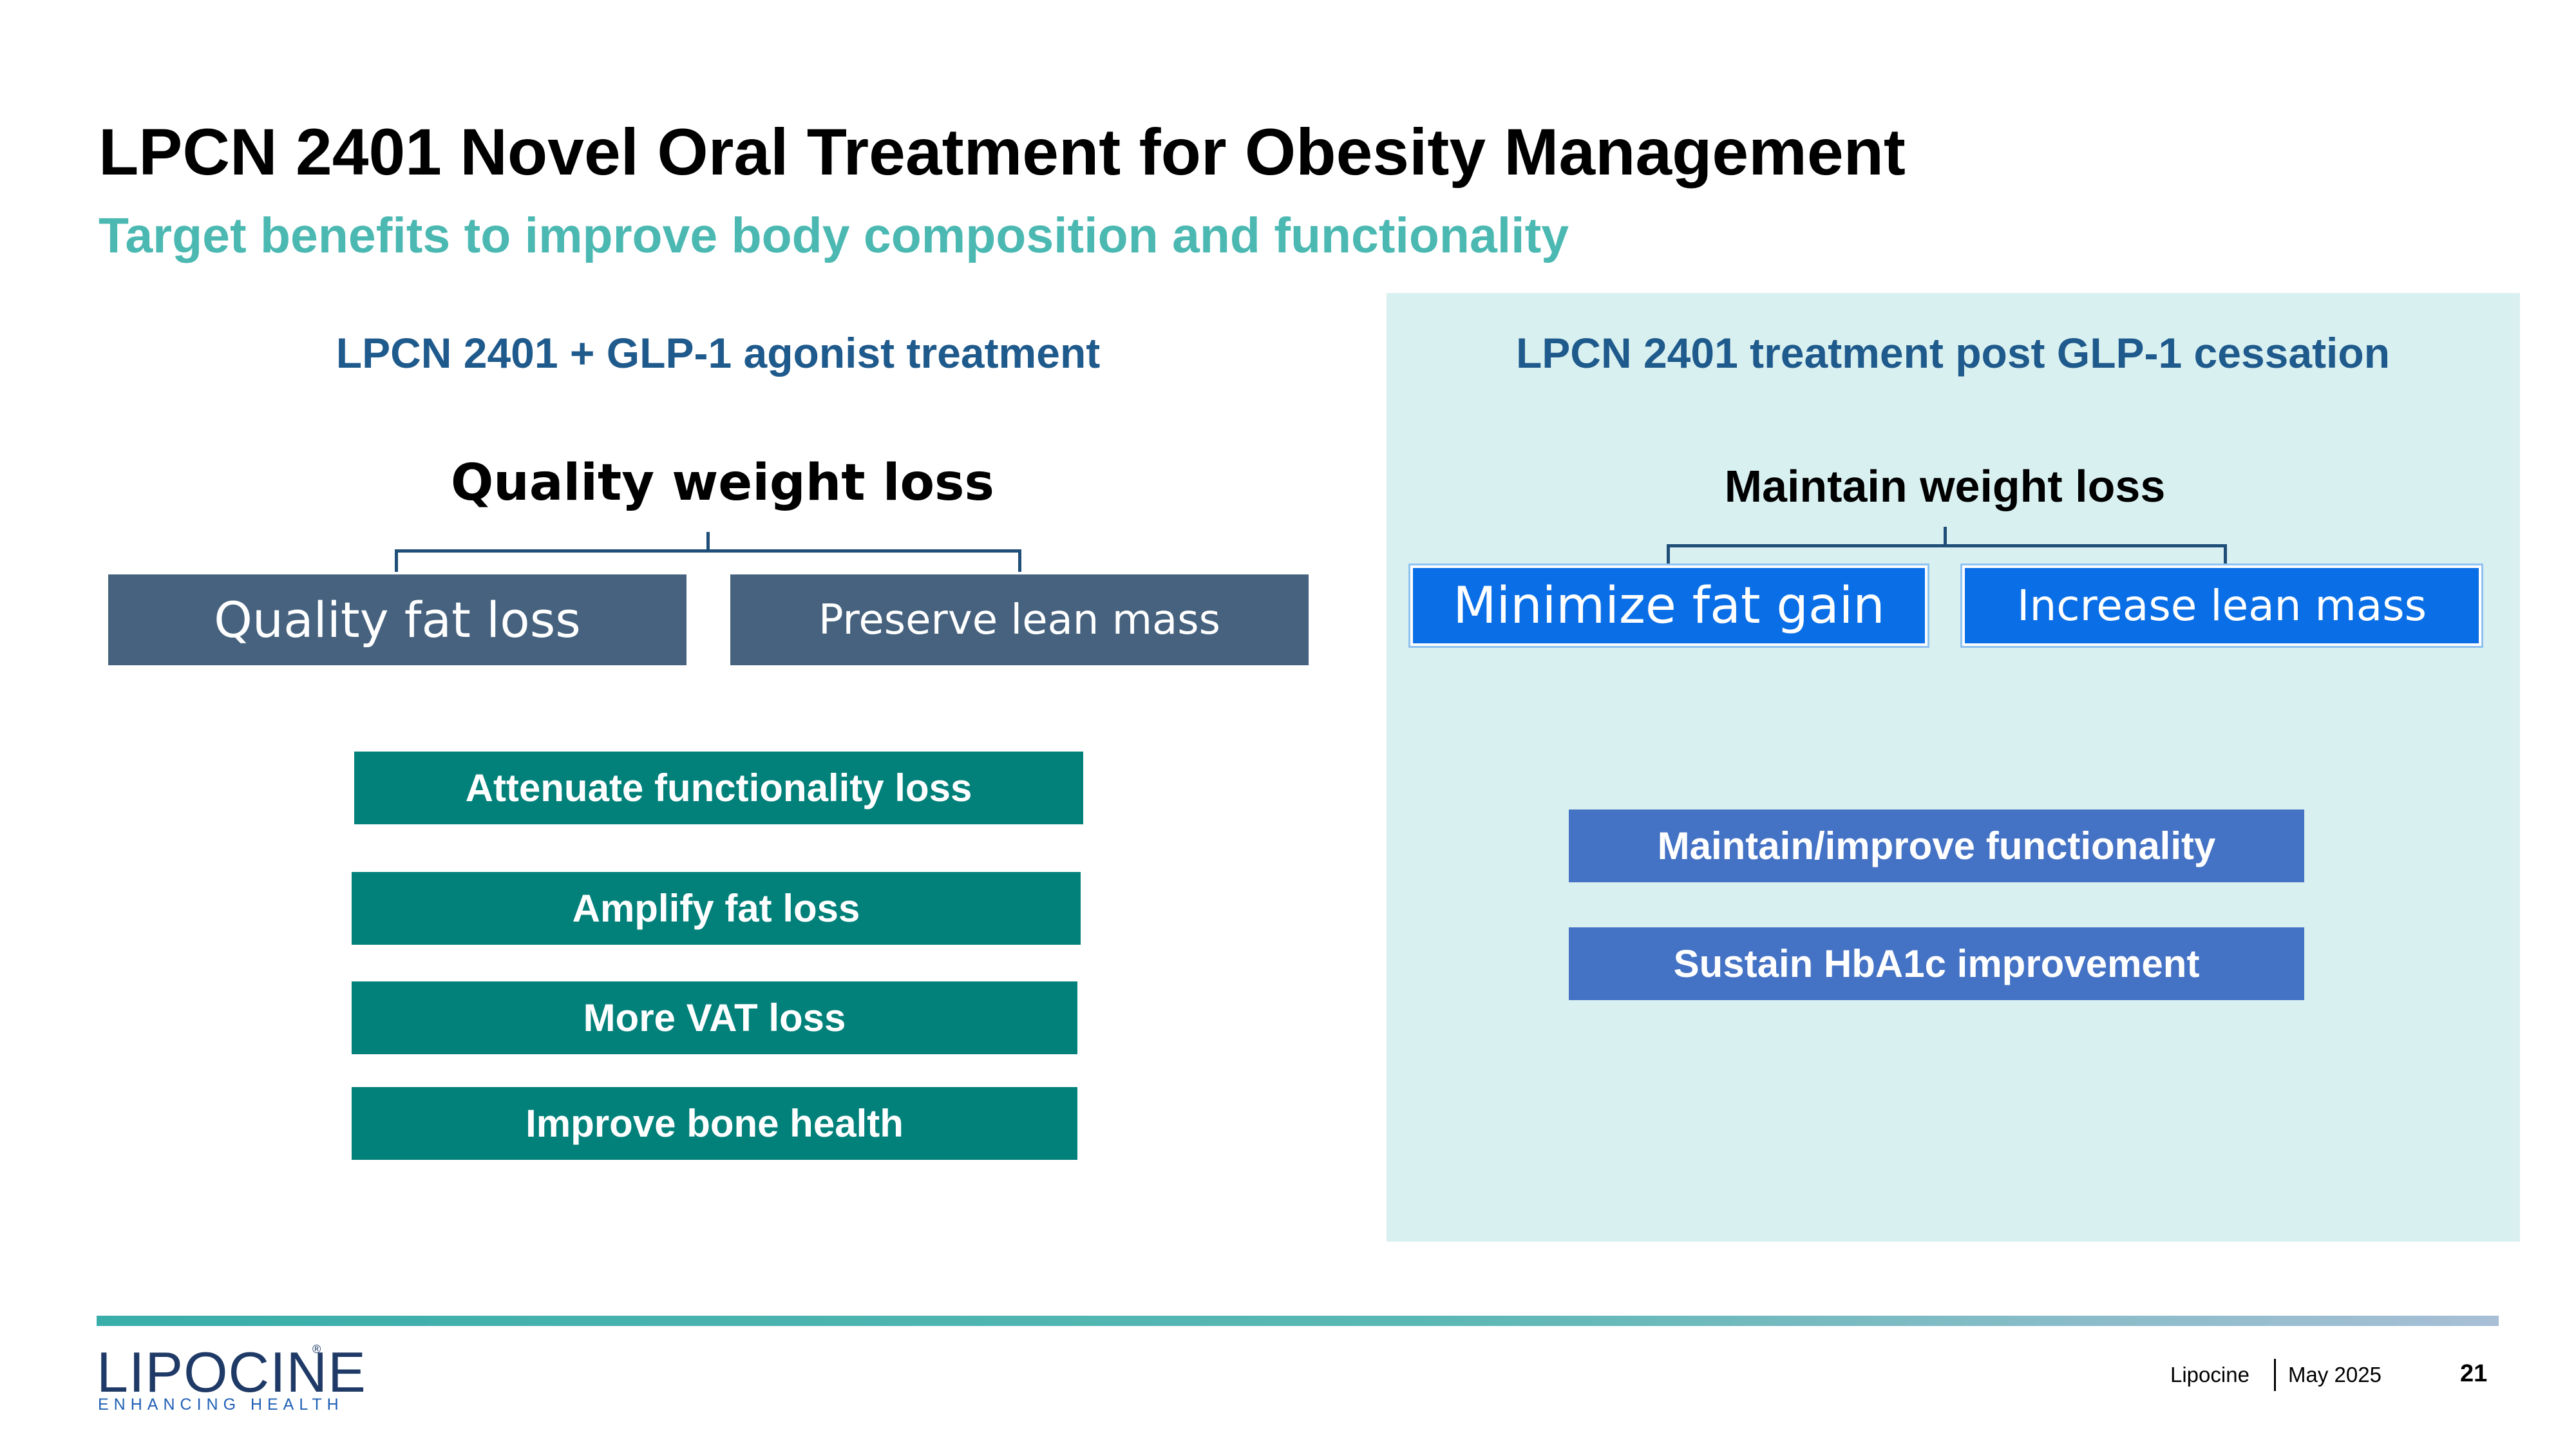 The height and width of the screenshot is (1449, 2576). Describe the element at coordinates (1019, 619) in the screenshot. I see `preserve-lean-mass-box: Preserve lean mass` at that location.